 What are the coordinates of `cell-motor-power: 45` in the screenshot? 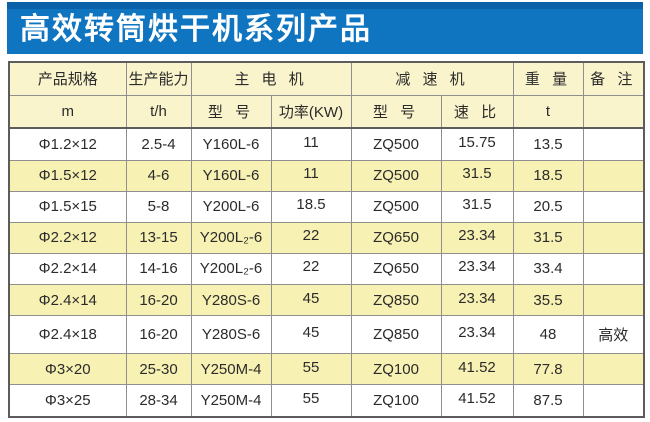 It's located at (311, 335).